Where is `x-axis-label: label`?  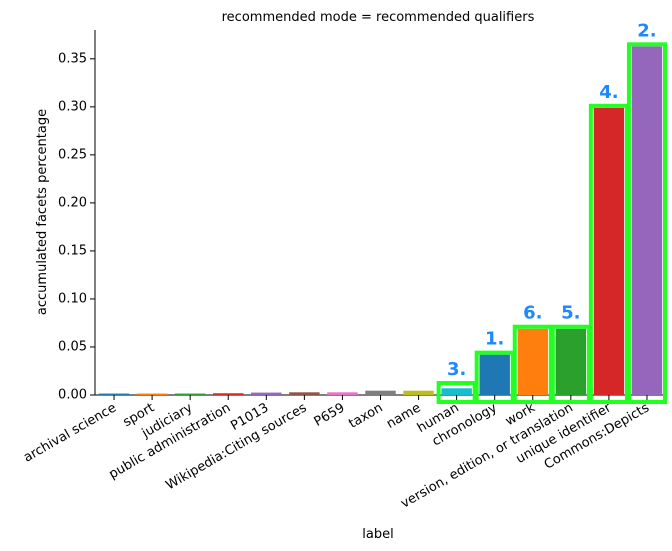
x-axis-label: label is located at coordinates (377, 534).